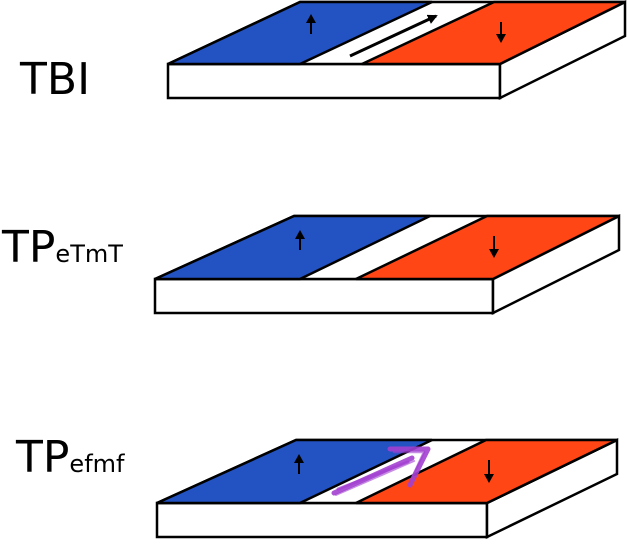  What do you see at coordinates (97, 464) in the screenshot?
I see `row-label-sub: efmf` at bounding box center [97, 464].